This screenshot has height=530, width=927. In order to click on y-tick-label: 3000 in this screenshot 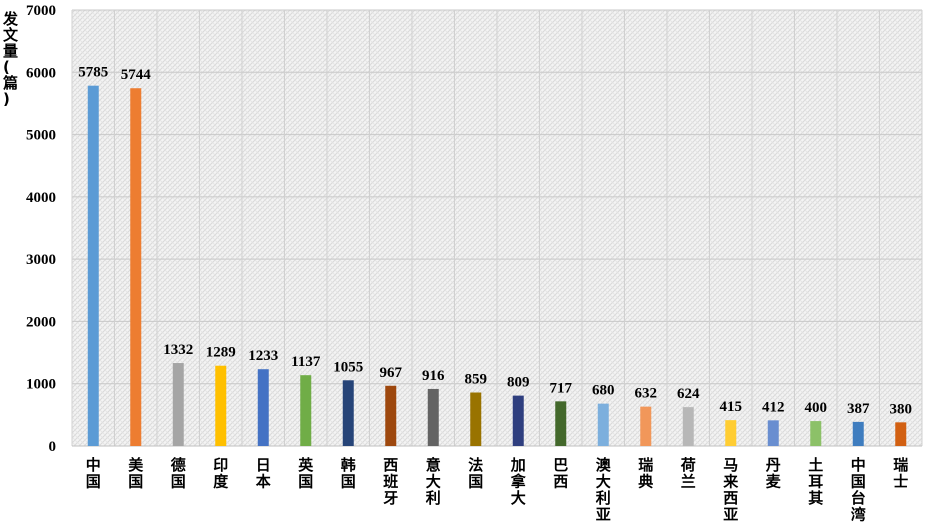, I will do `click(41, 260)`.